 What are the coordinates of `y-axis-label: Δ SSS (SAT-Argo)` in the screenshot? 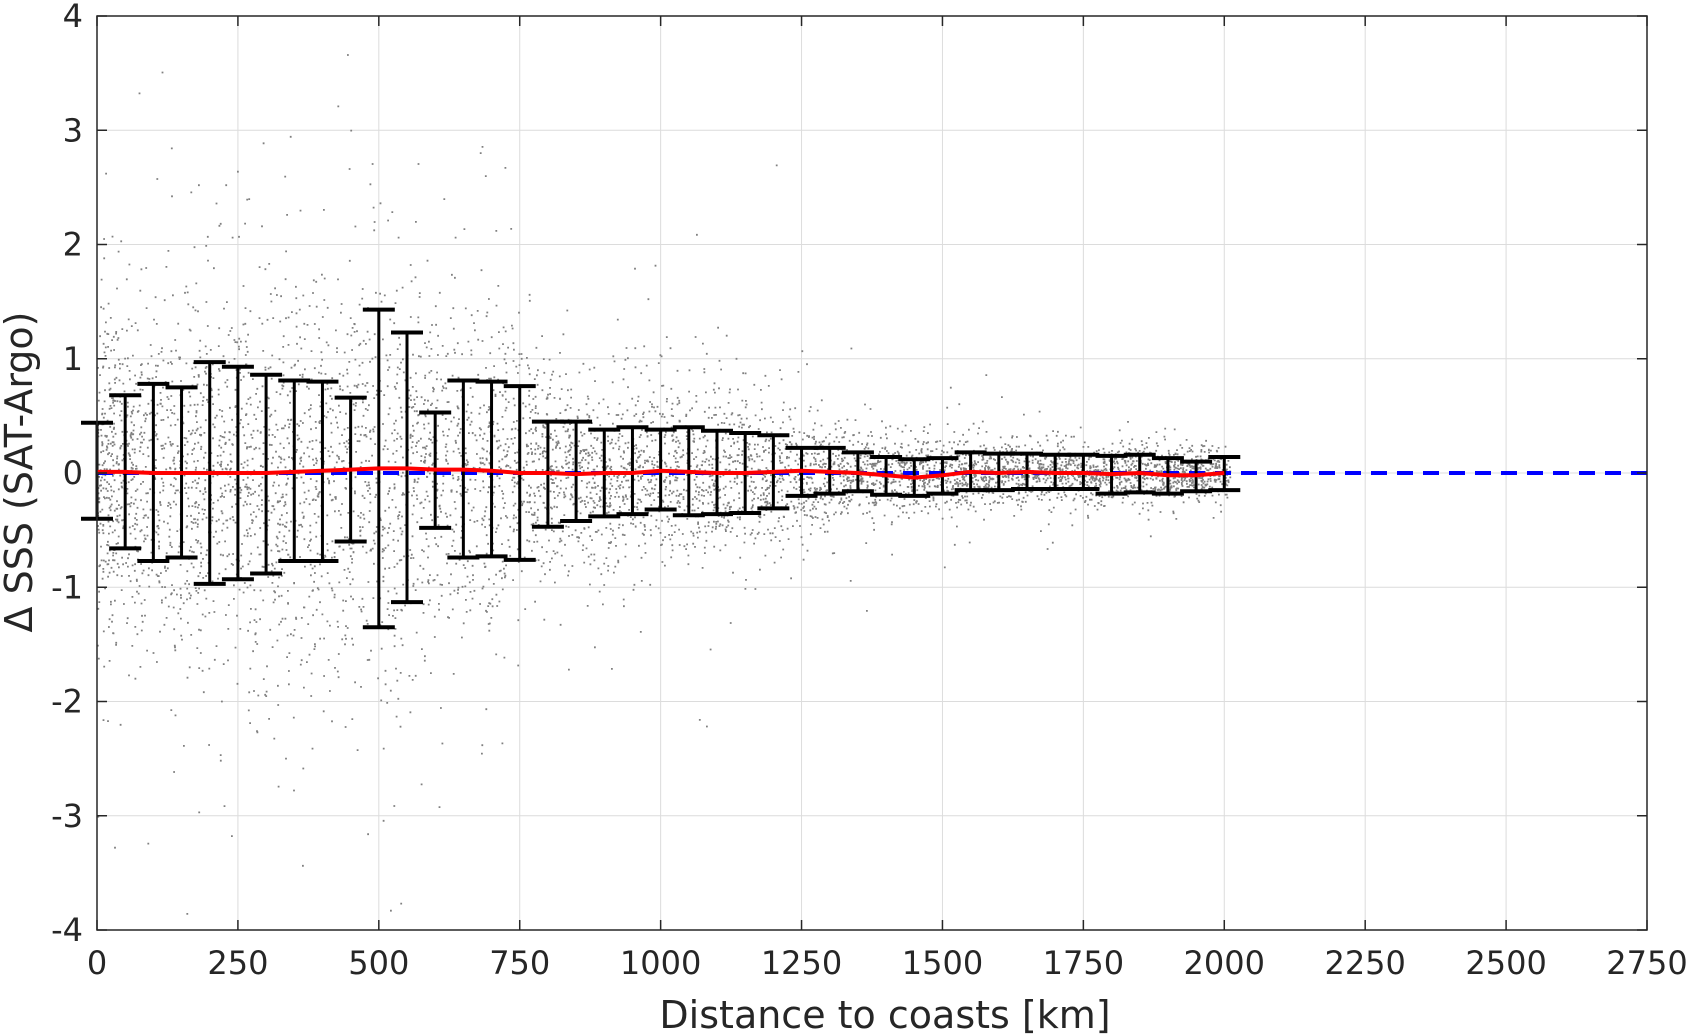 It's located at (20, 472).